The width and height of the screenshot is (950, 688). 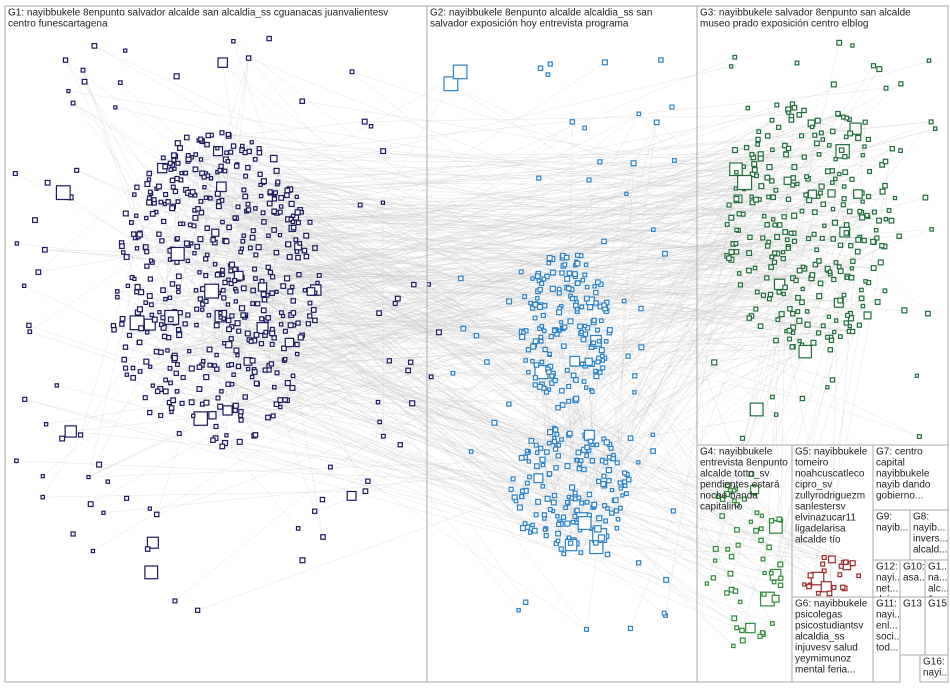 What do you see at coordinates (721, 506) in the screenshot?
I see `group-label-line: capitalino` at bounding box center [721, 506].